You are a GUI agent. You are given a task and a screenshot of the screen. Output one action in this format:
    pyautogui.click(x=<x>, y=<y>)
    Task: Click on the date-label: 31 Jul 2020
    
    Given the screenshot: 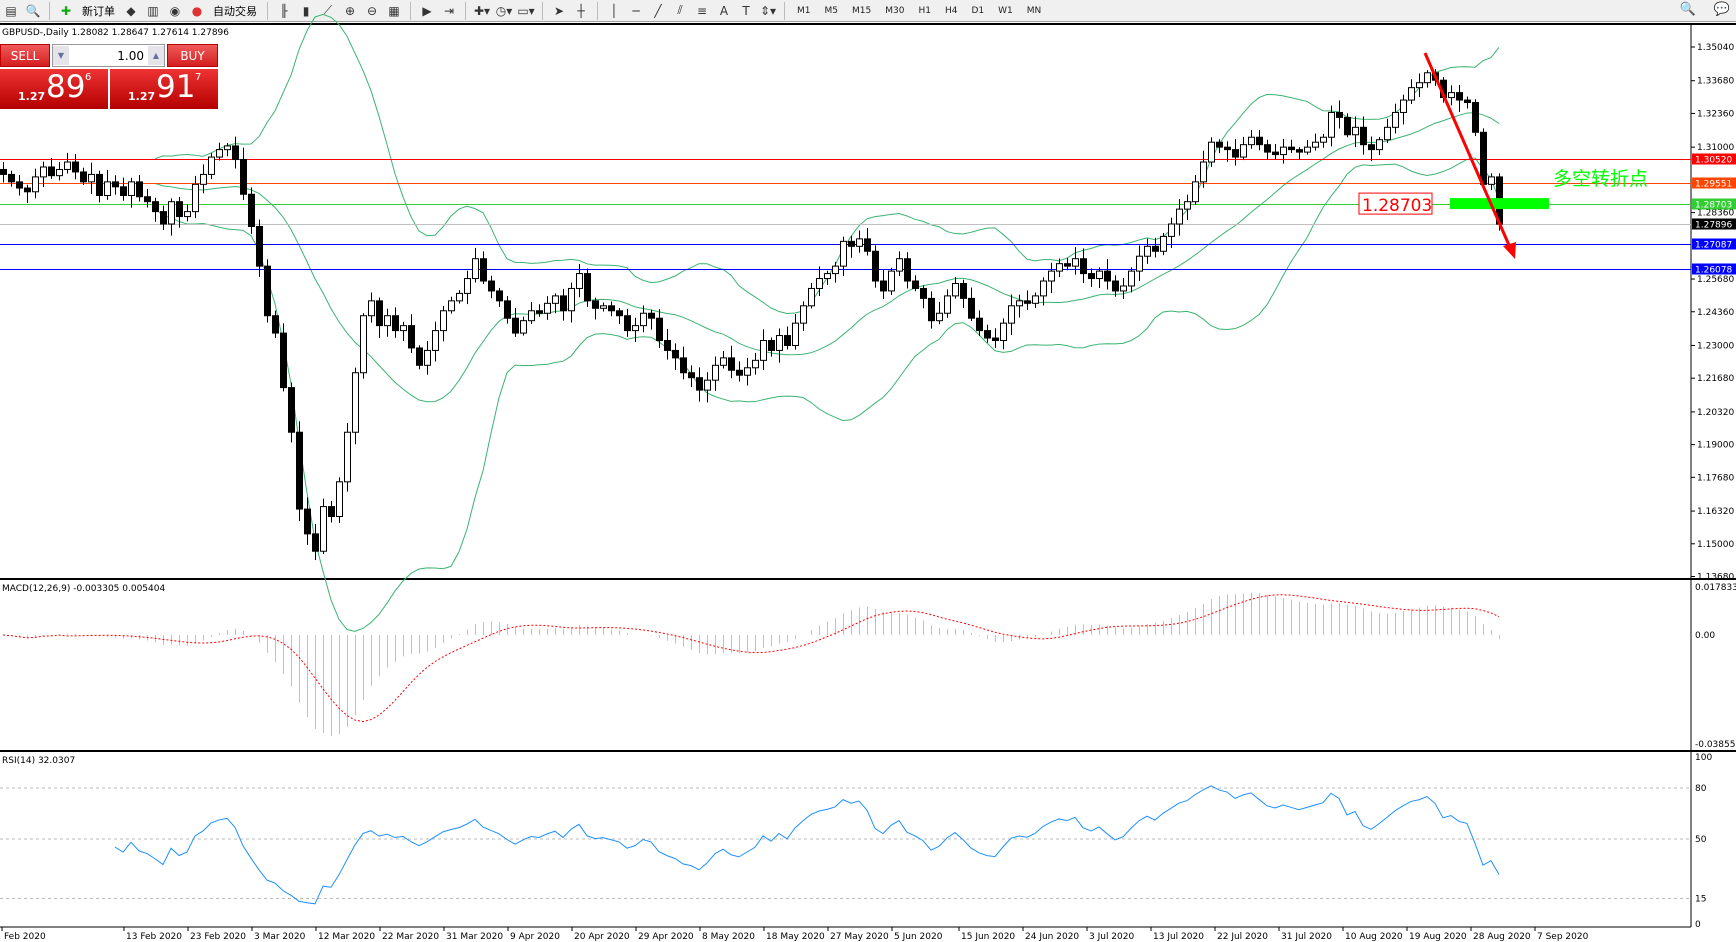 What is the action you would take?
    pyautogui.click(x=1306, y=937)
    